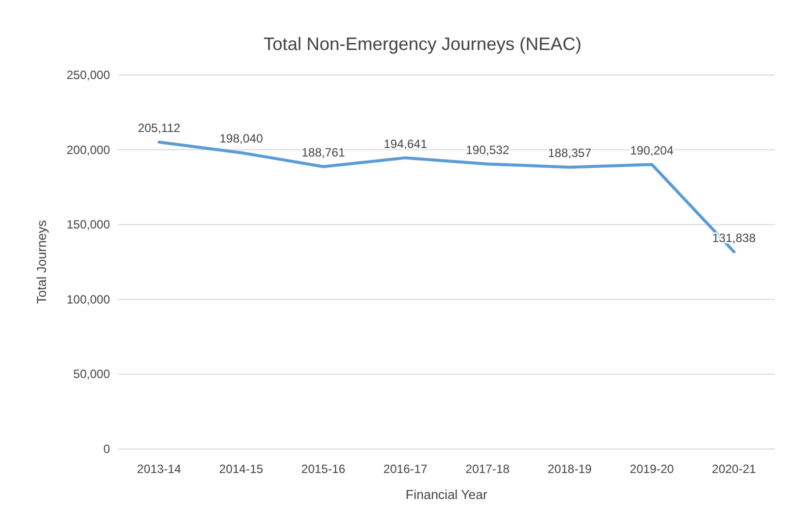  Describe the element at coordinates (406, 143) in the screenshot. I see `data-label: 194,641` at that location.